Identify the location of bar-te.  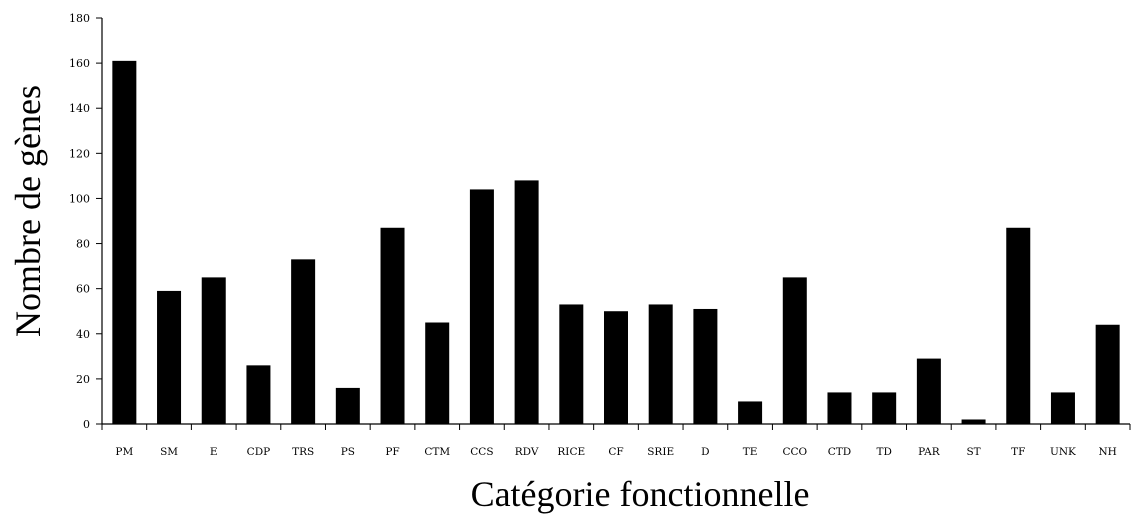
(750, 412).